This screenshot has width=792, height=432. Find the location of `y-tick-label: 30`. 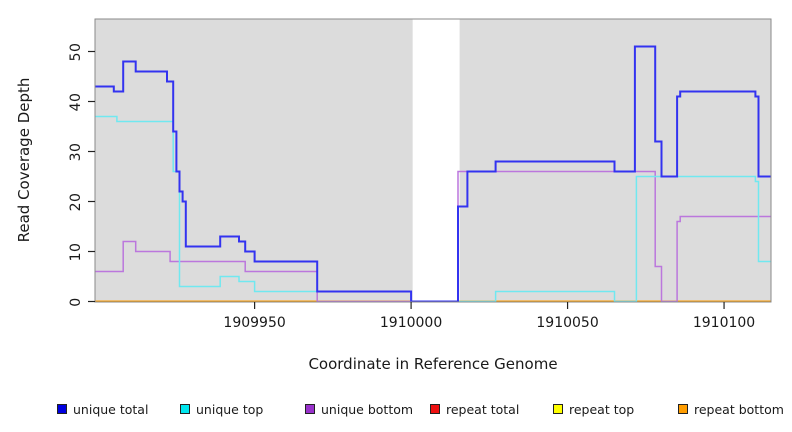

y-tick-label: 30 is located at coordinates (76, 151).